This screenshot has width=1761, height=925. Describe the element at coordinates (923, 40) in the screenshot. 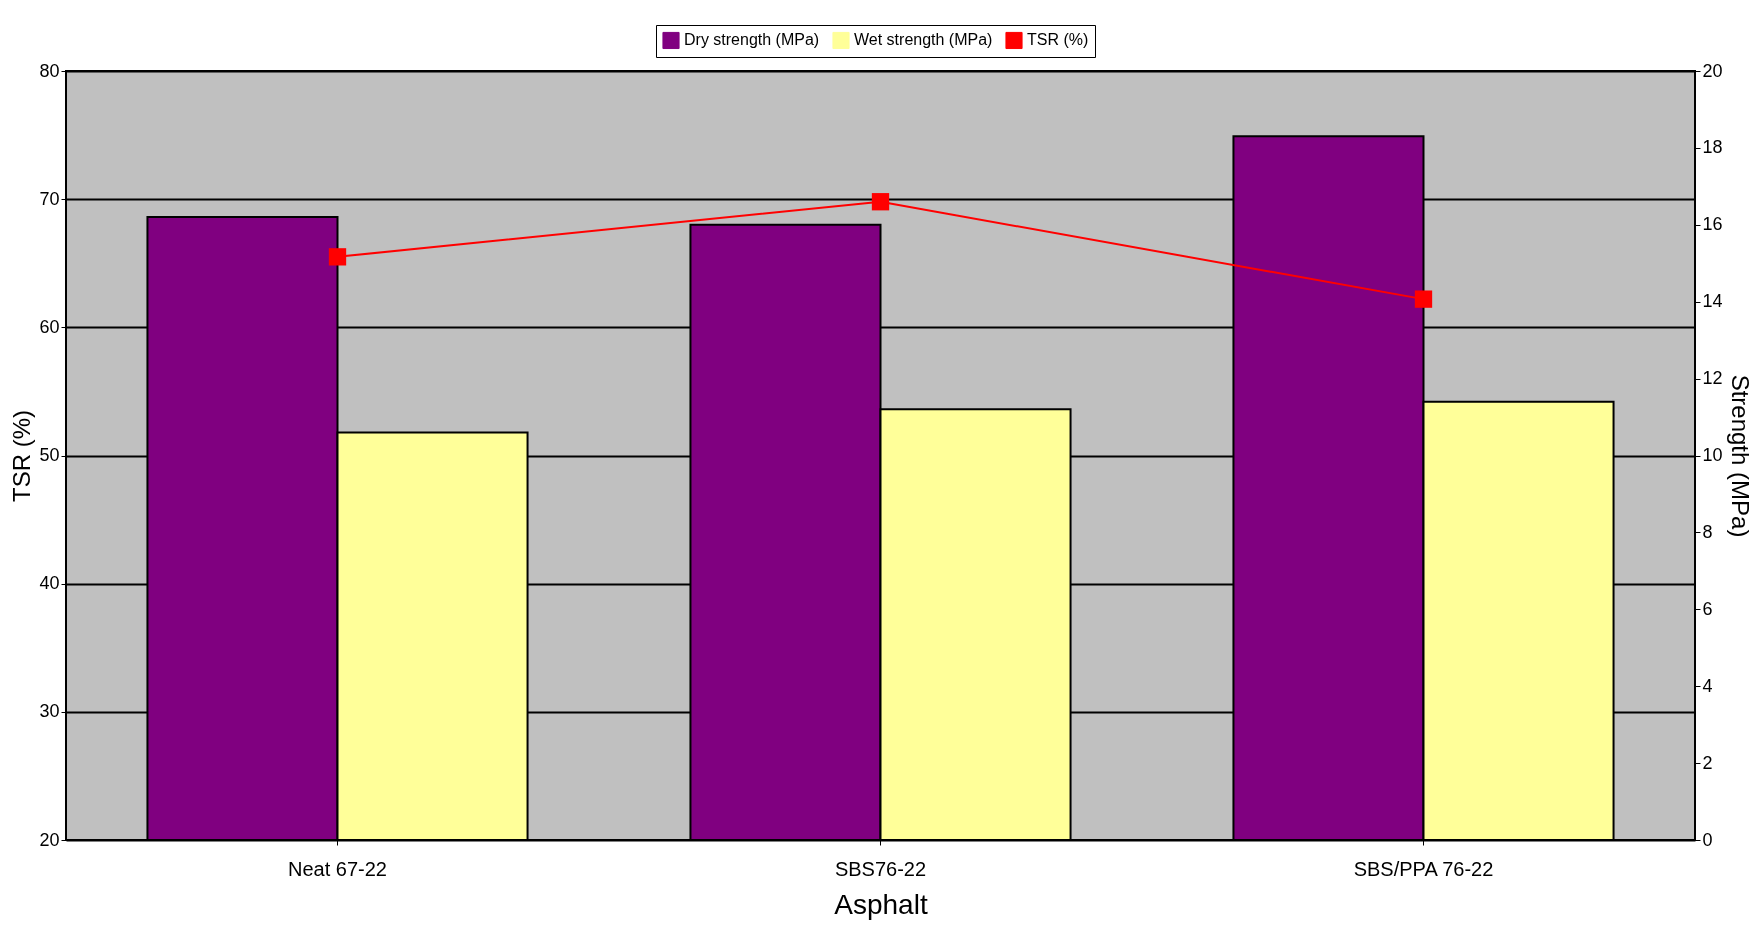

I see `legend-label: Wet strength (MPa)` at that location.